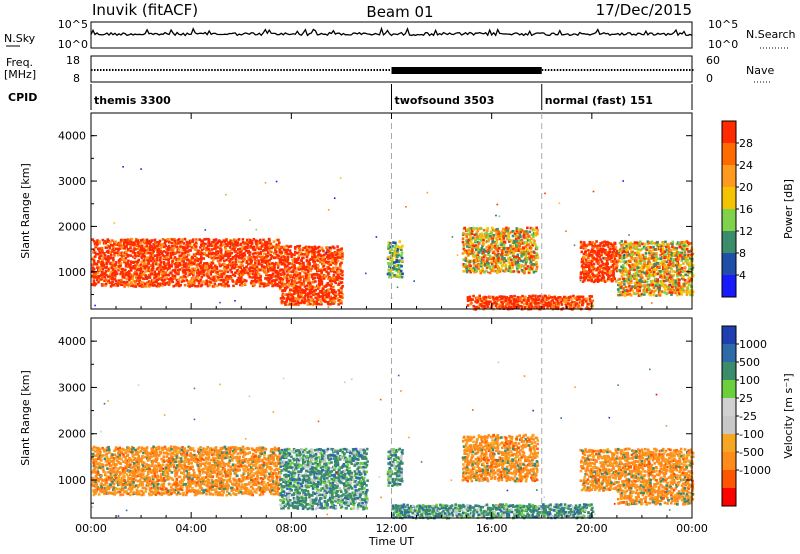 The width and height of the screenshot is (800, 554). I want to click on colorbar-tick-label: 20, so click(746, 187).